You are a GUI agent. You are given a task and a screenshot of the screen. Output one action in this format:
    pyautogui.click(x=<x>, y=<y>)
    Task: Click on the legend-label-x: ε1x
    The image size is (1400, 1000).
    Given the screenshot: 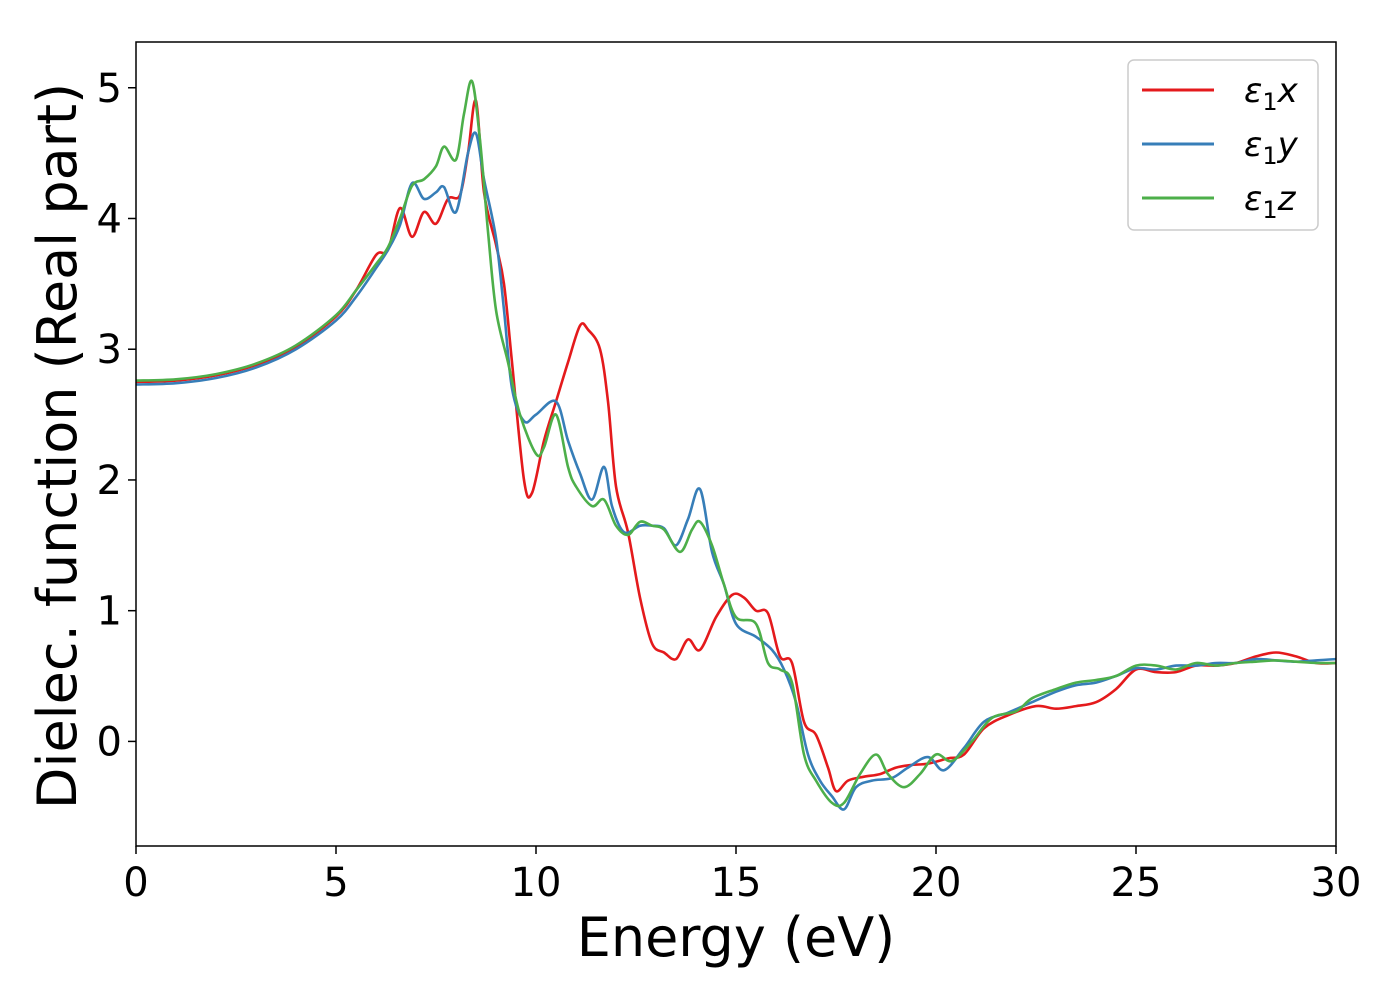 What is the action you would take?
    pyautogui.click(x=1271, y=93)
    